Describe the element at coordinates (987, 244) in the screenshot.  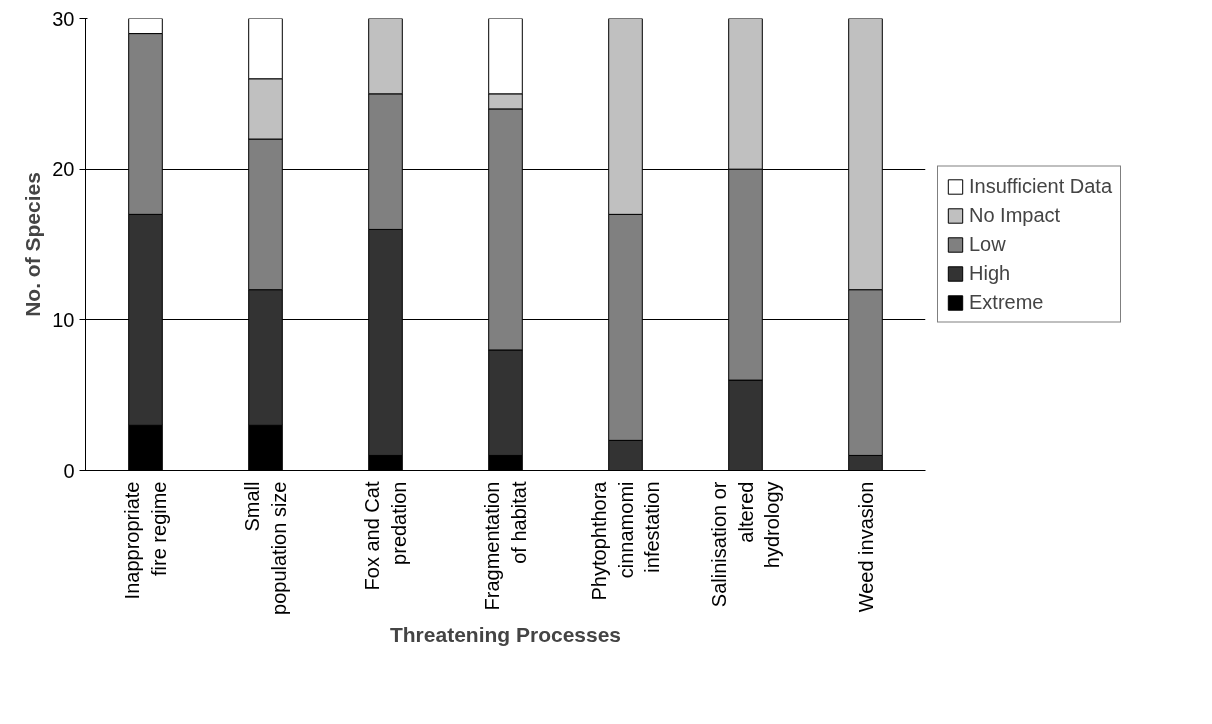
I see `legend-label: Low` at that location.